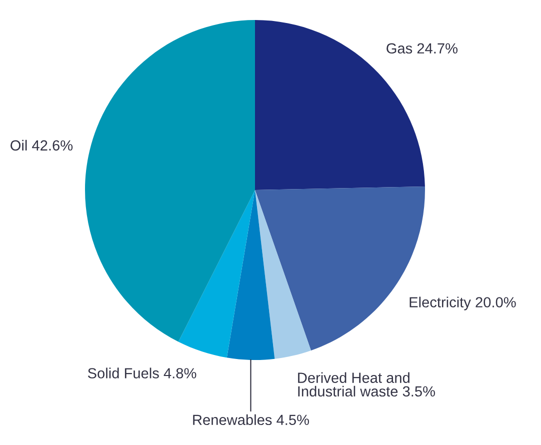 The width and height of the screenshot is (541, 445). What do you see at coordinates (422, 48) in the screenshot?
I see `slice-label: Gas 24.7%` at bounding box center [422, 48].